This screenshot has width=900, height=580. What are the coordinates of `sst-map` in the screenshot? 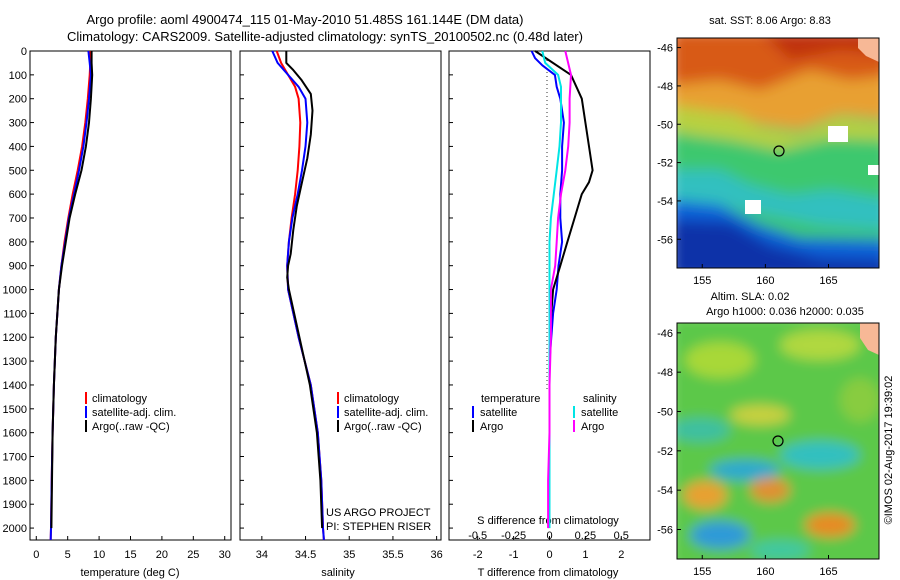 It's located at (778, 153).